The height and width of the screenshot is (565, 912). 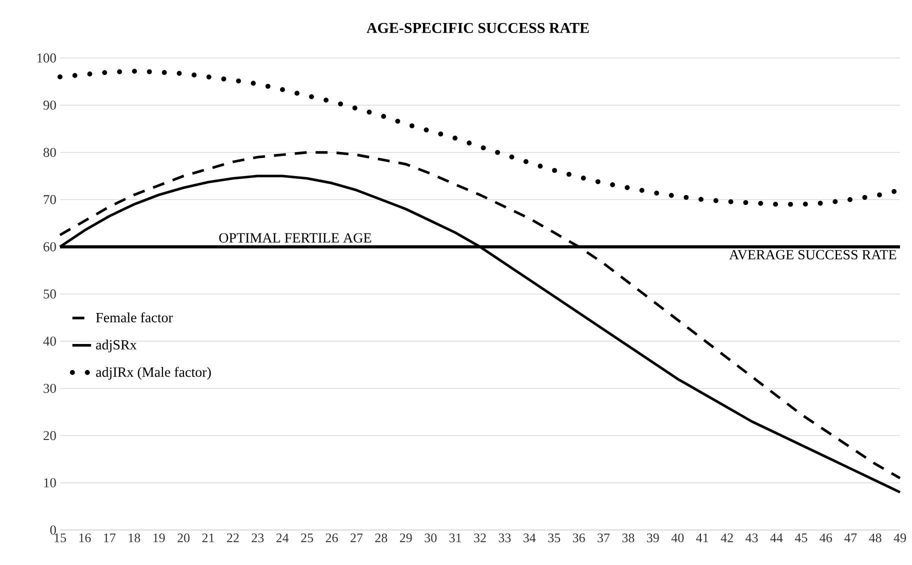 I want to click on x-tick-label: 25, so click(x=307, y=538).